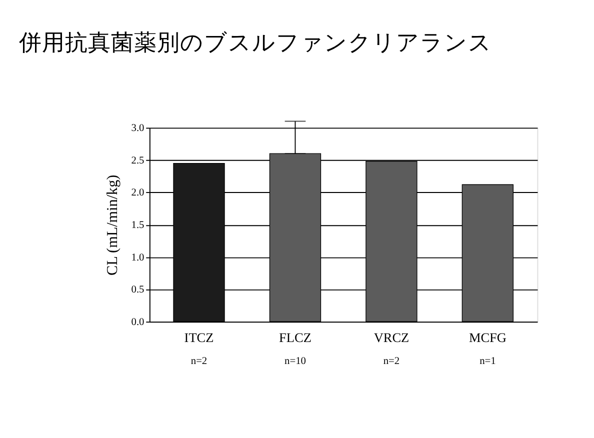 The height and width of the screenshot is (438, 594). What do you see at coordinates (137, 290) in the screenshot?
I see `y-tick-label: 0.5` at bounding box center [137, 290].